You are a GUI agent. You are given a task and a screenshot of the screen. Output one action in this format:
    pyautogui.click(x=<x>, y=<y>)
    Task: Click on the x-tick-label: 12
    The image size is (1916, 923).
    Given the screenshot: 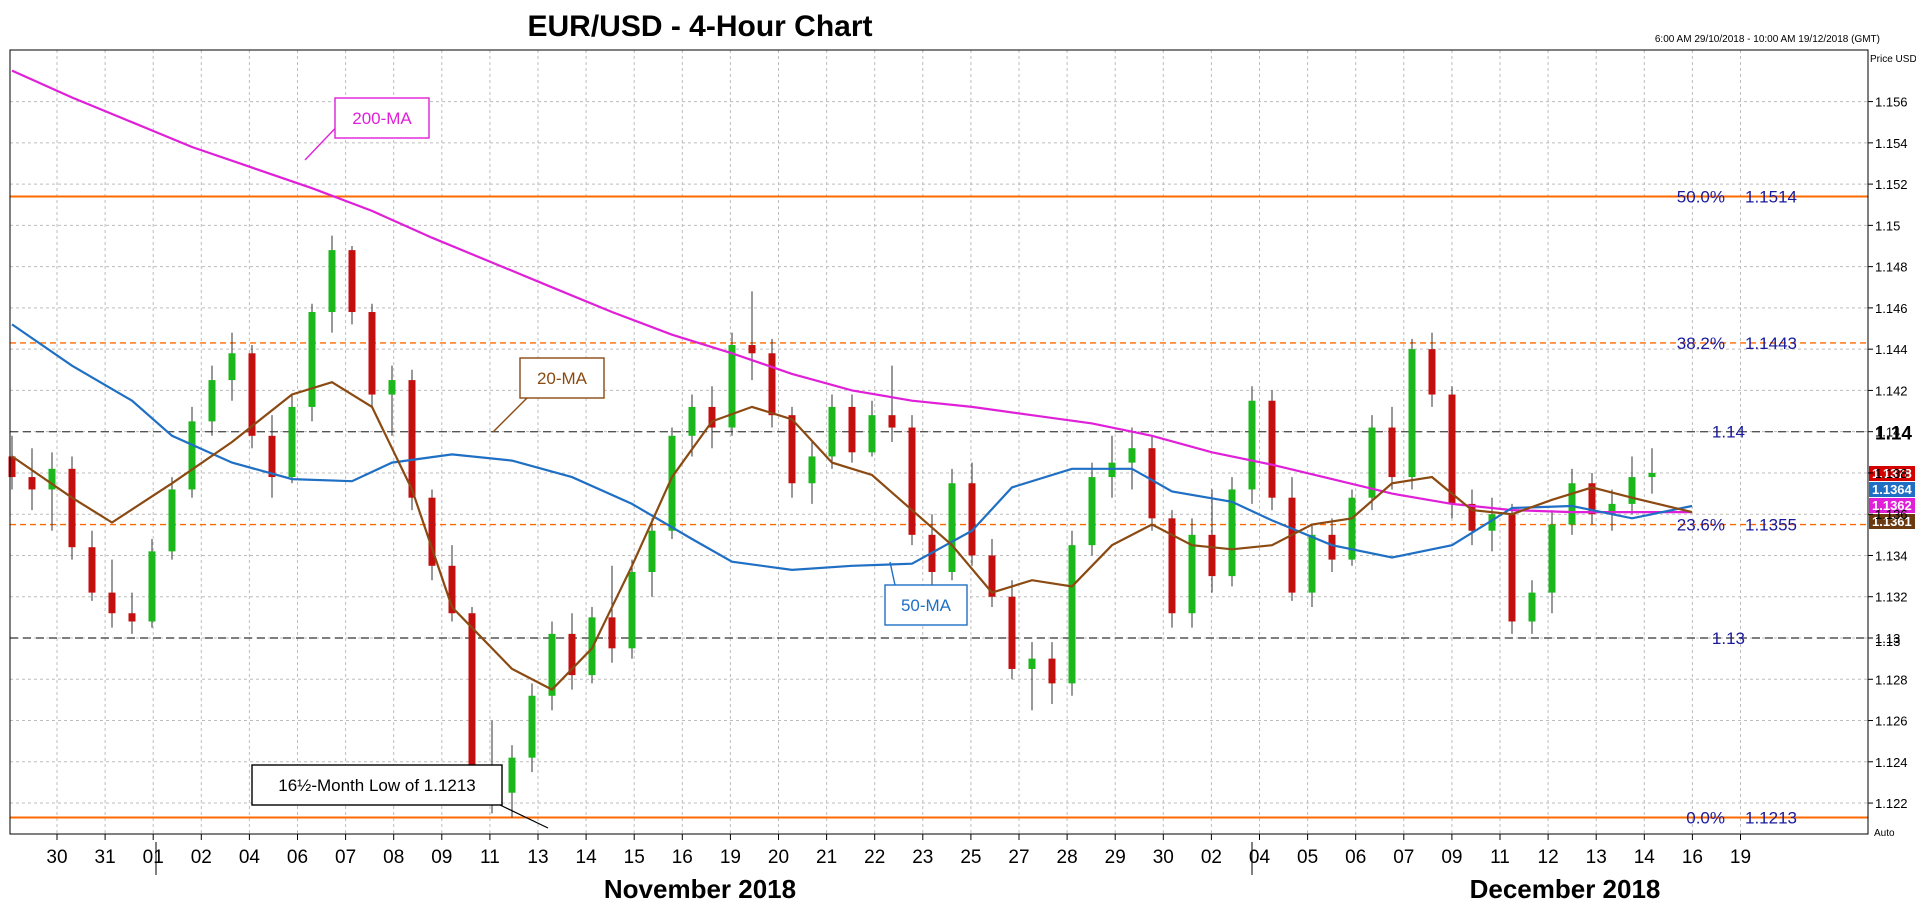 What is the action you would take?
    pyautogui.click(x=1548, y=857)
    